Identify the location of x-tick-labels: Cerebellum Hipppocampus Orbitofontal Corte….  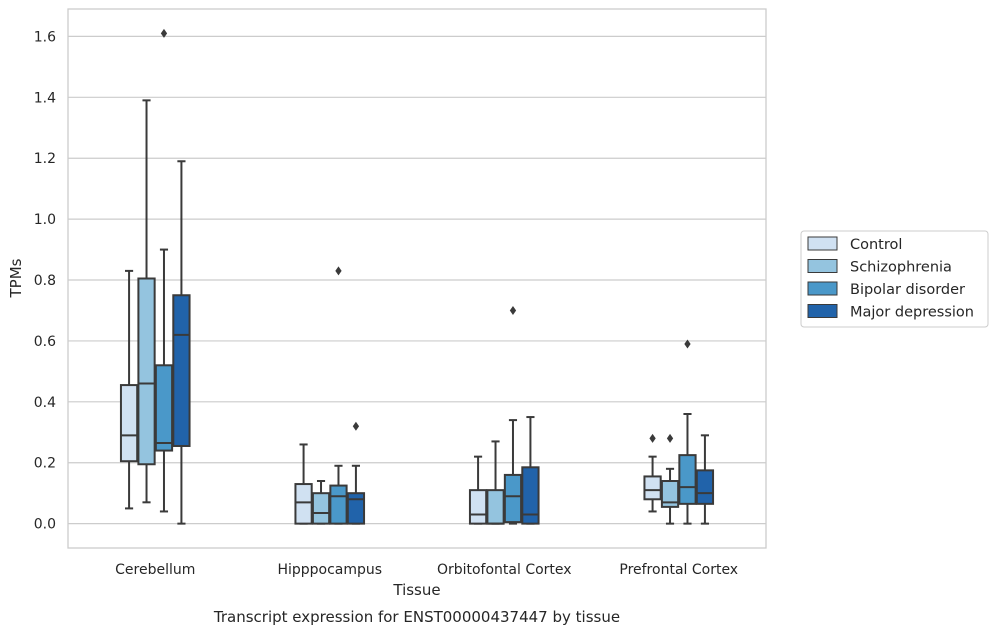
(426, 570).